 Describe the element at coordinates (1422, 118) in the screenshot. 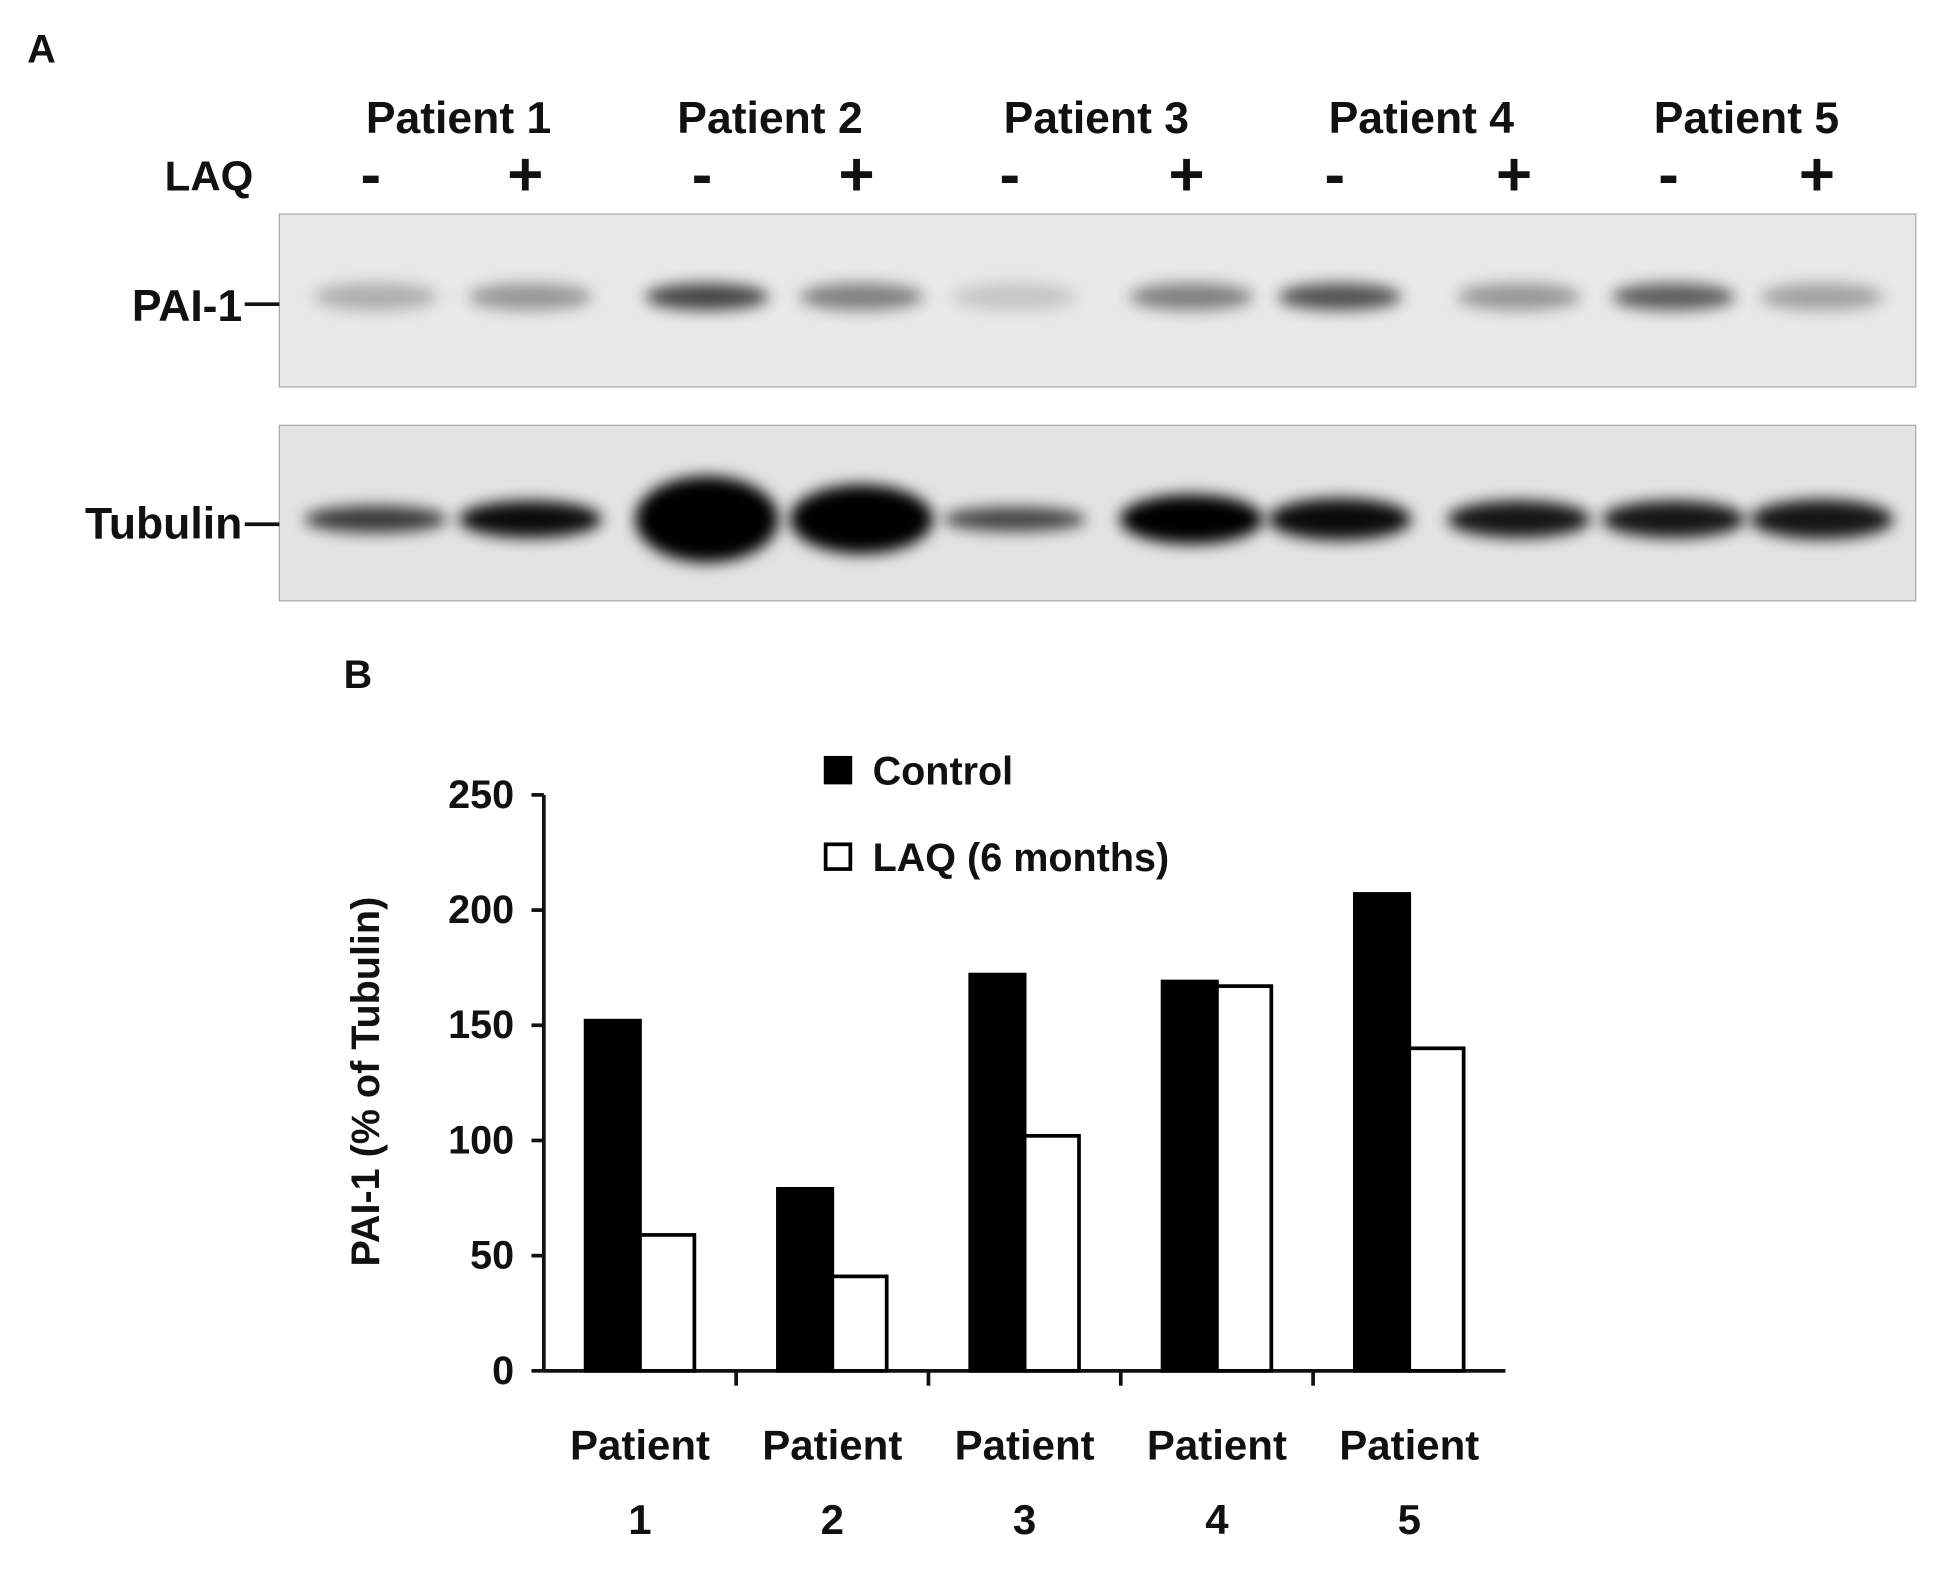

I see `patient-label: Patient 4` at that location.